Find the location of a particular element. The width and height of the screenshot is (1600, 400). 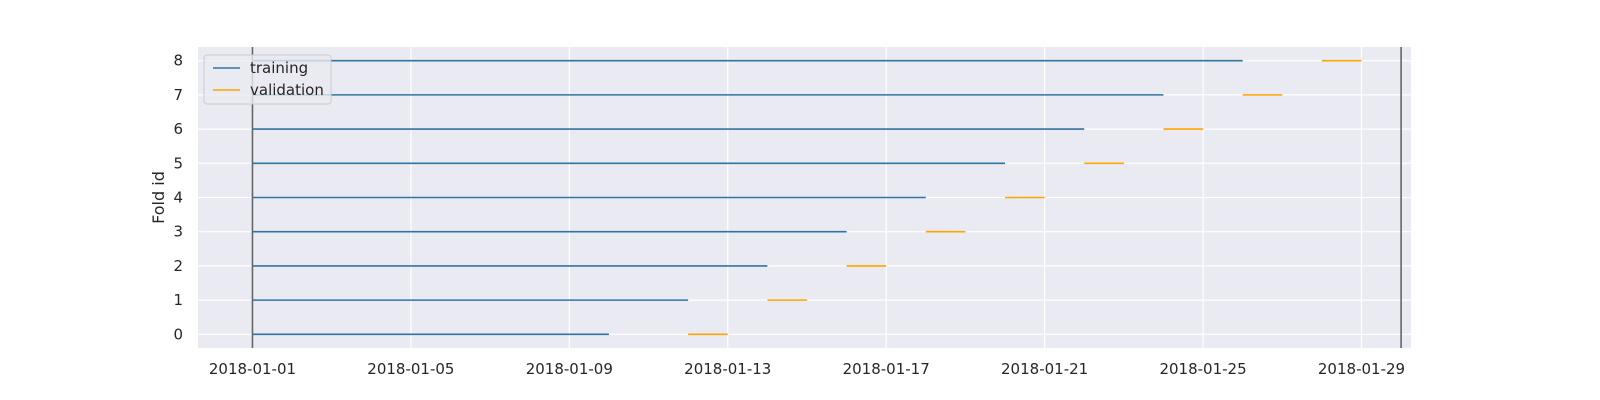

y-tick-label: 3 is located at coordinates (178, 232).